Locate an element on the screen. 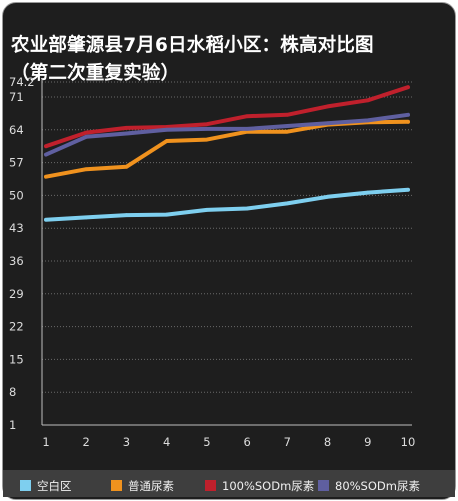 The image size is (458, 501). y-tick-label: 64 is located at coordinates (16, 130).